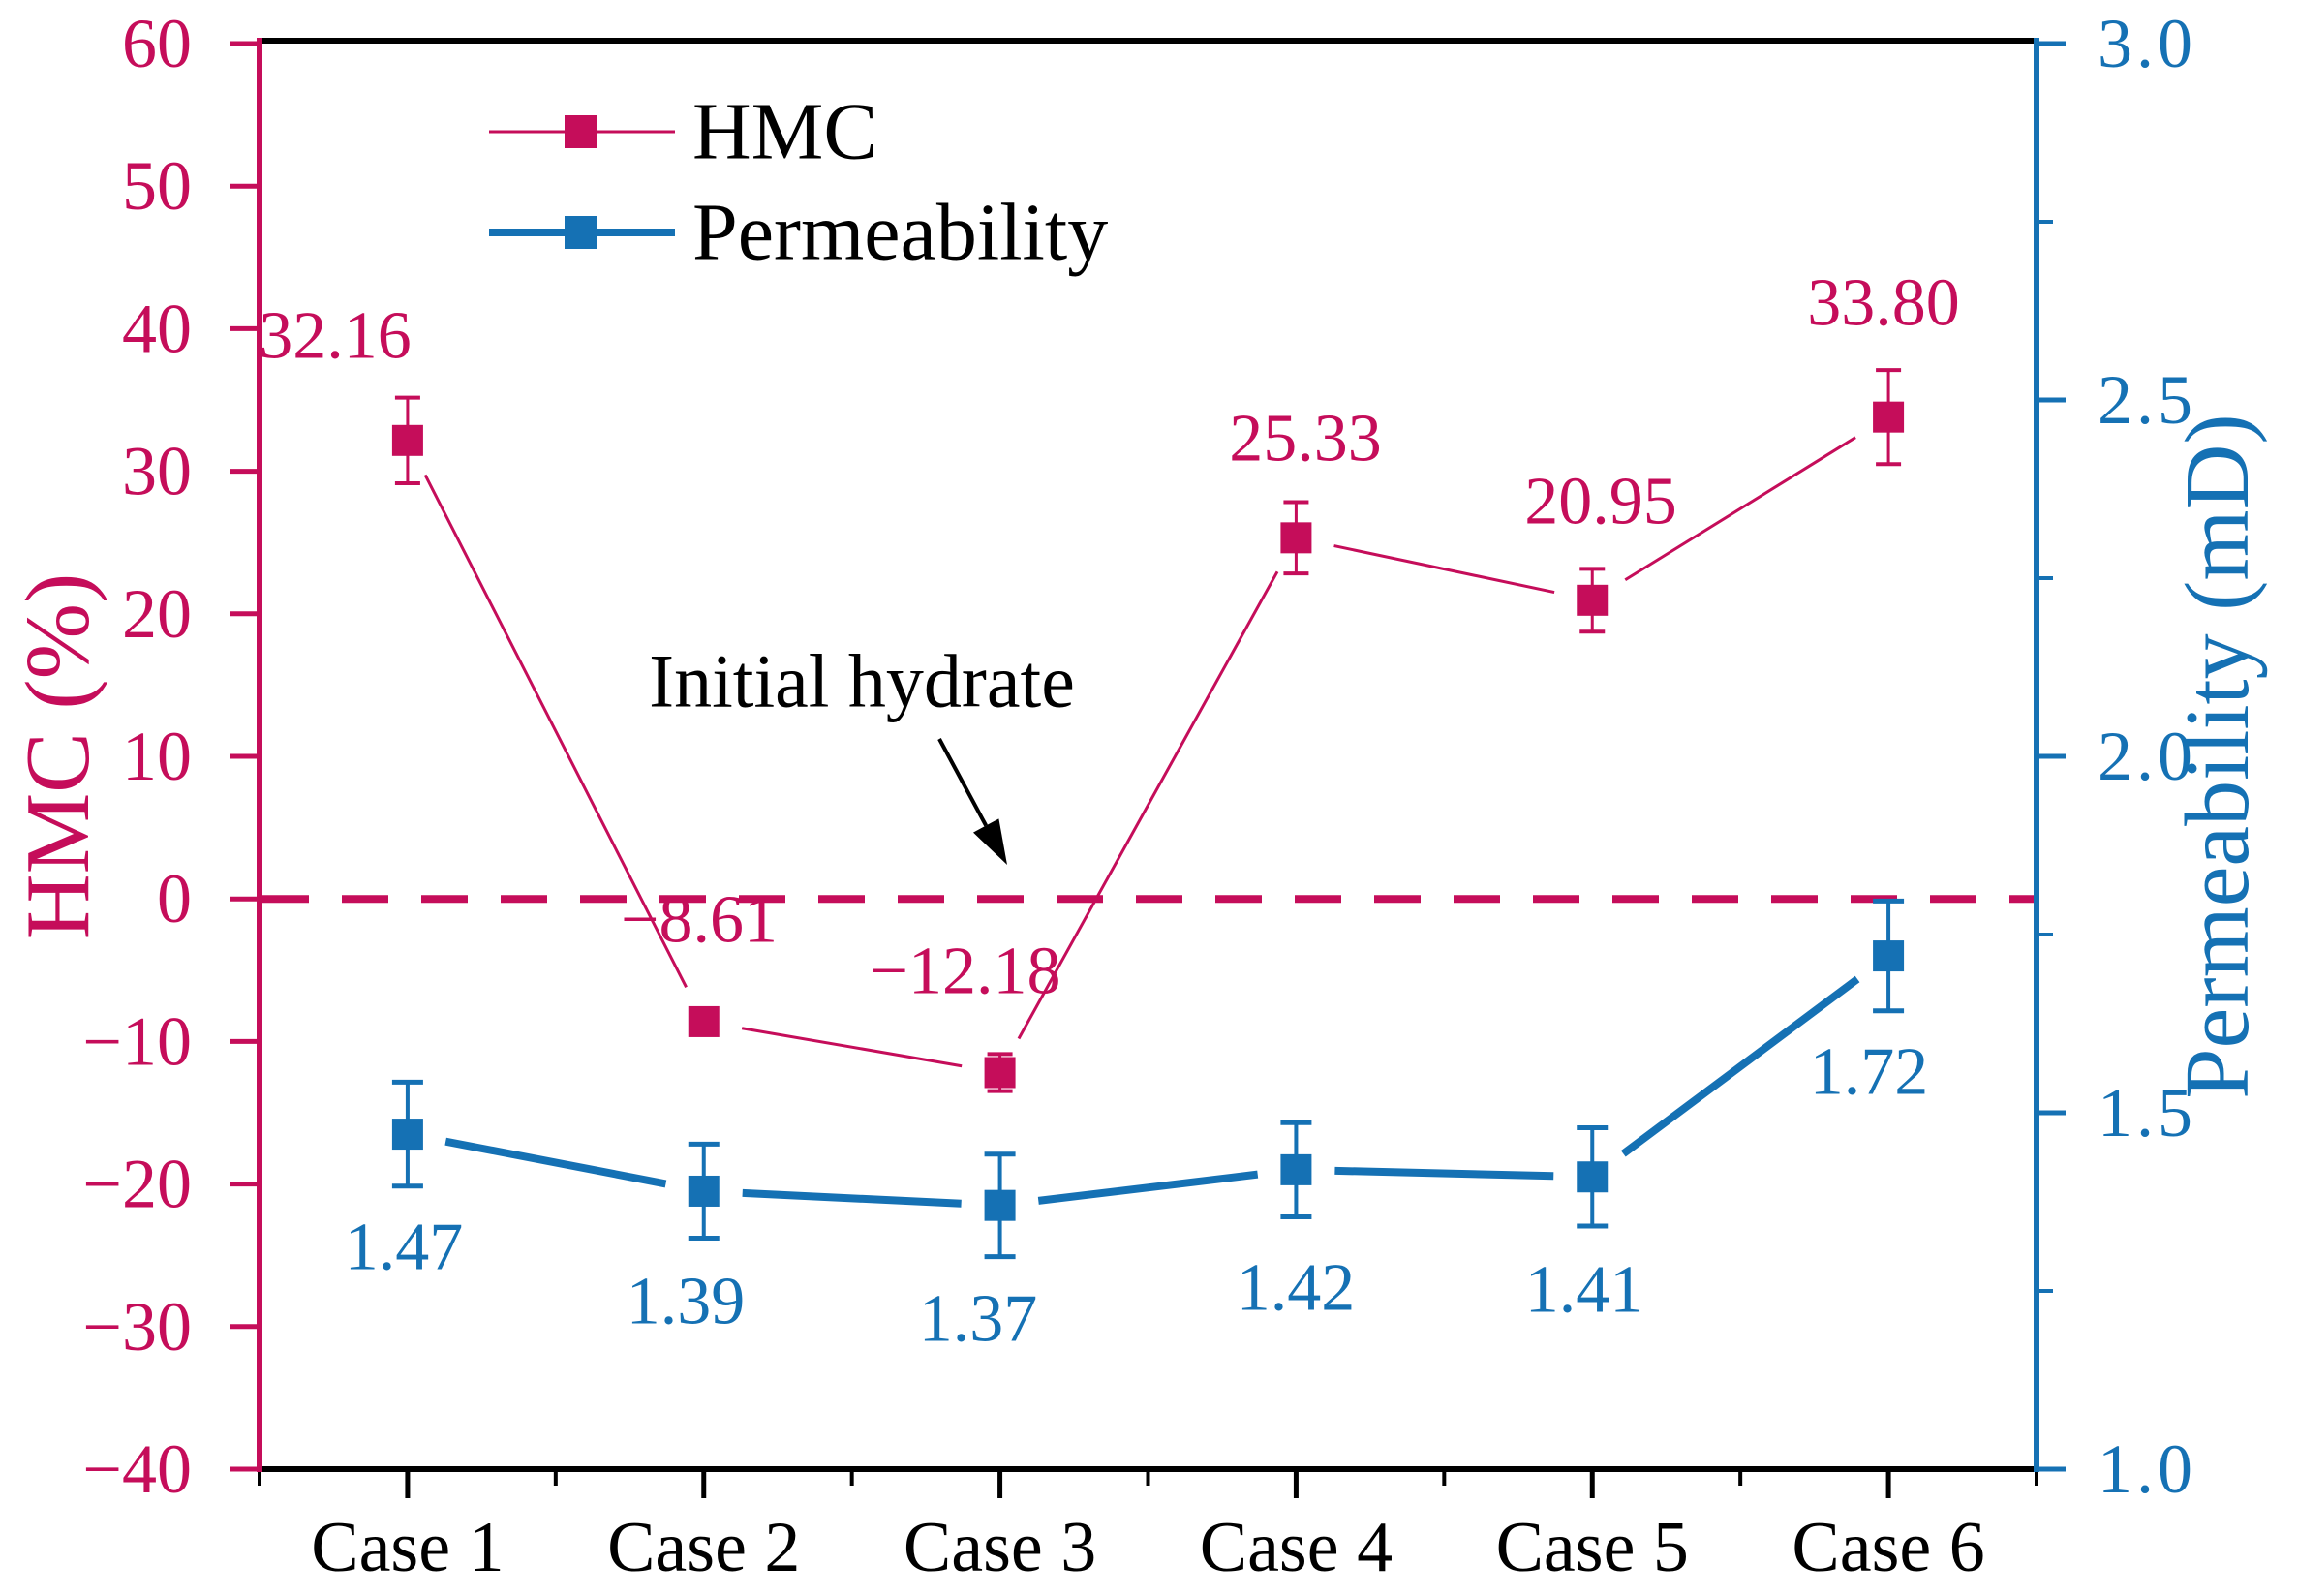 The height and width of the screenshot is (1596, 2298). Describe the element at coordinates (1888, 1547) in the screenshot. I see `x-axis-tick-label: Case 6` at that location.